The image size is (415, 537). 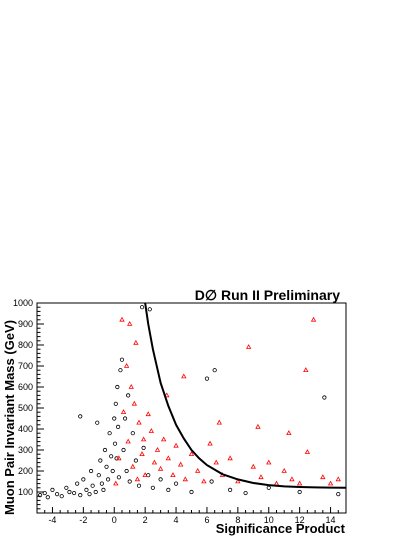 What do you see at coordinates (300, 520) in the screenshot?
I see `x-tick-label: 12` at bounding box center [300, 520].